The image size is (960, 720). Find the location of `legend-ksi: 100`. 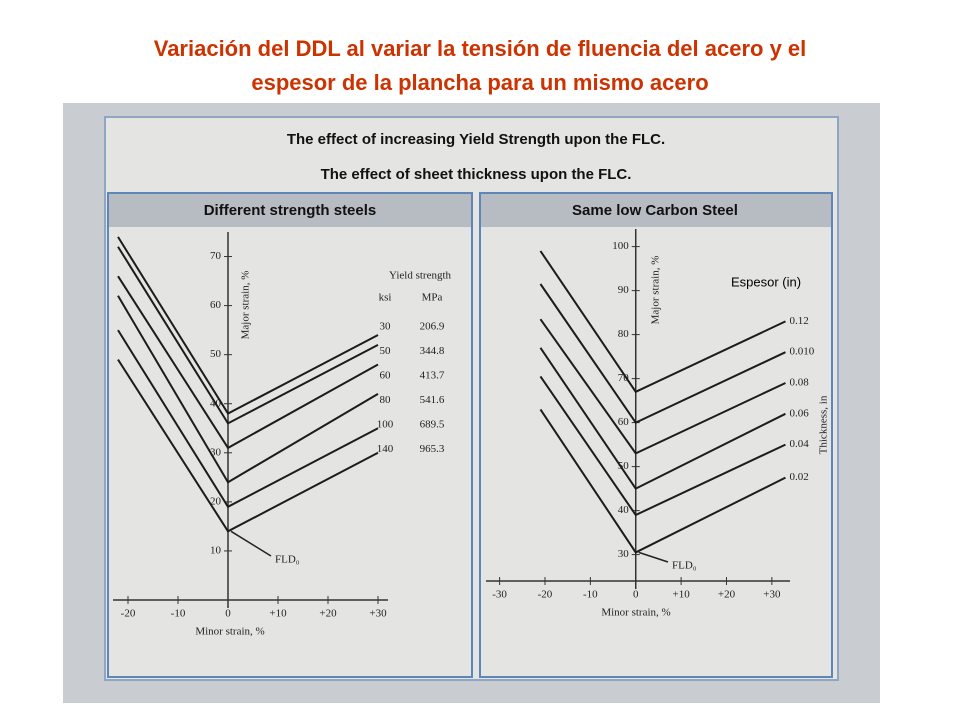

legend-ksi: 100 is located at coordinates (385, 425).